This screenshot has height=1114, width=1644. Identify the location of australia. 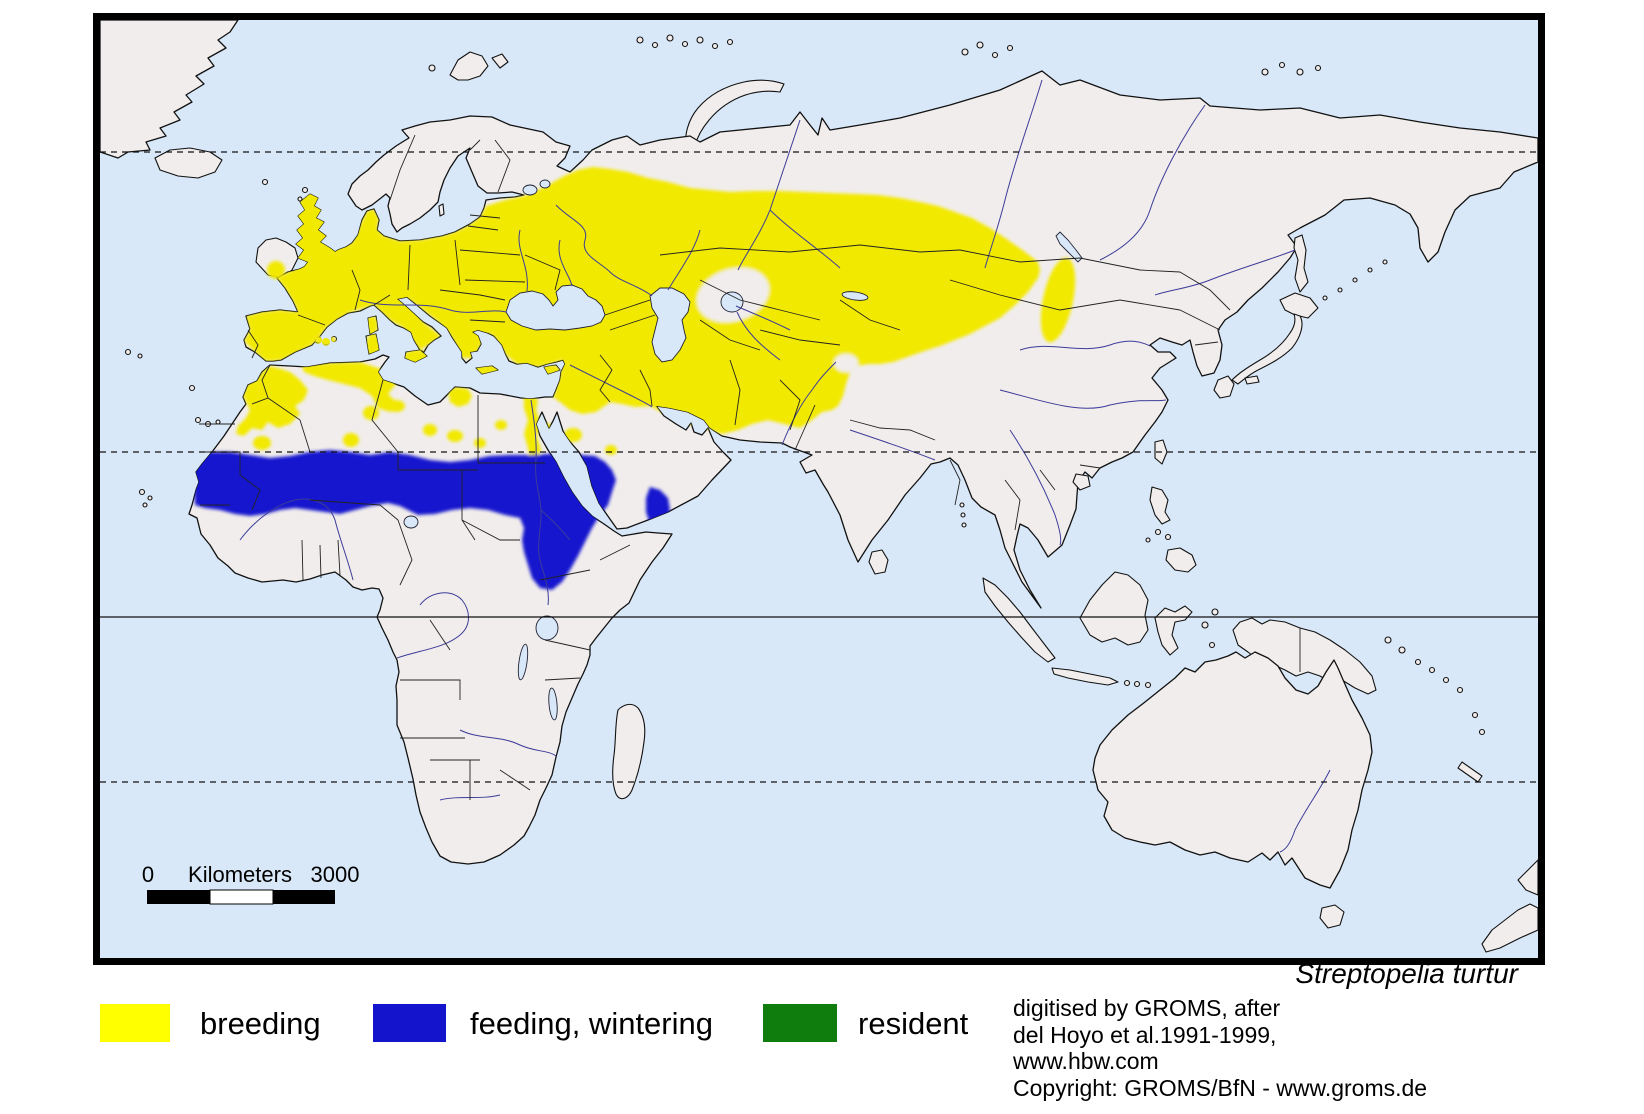
(1232, 770).